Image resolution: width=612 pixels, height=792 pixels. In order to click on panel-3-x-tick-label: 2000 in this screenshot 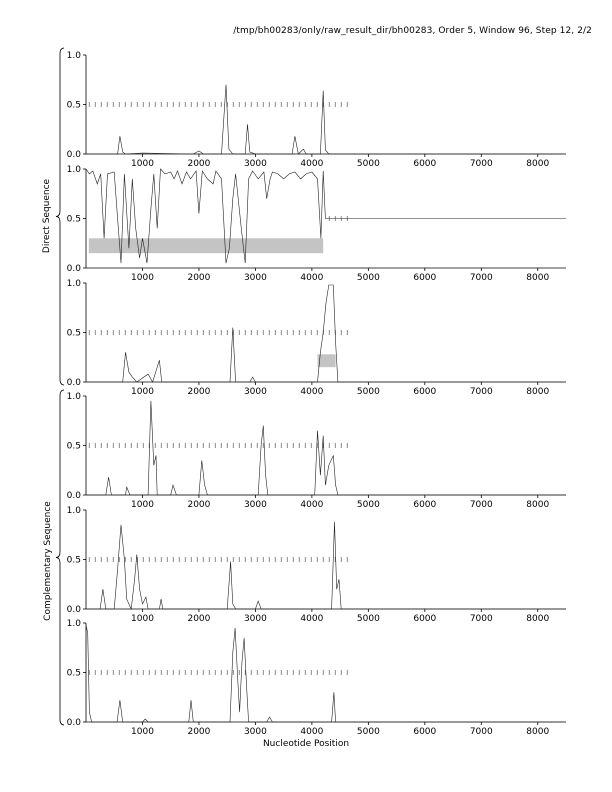, I will do `click(198, 392)`.